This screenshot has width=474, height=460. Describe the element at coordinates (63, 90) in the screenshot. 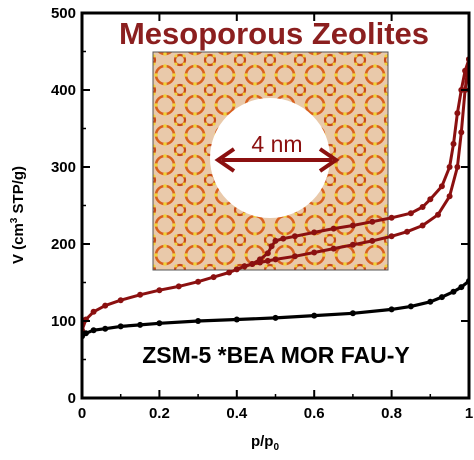

I see `y-tick-label: 400` at that location.